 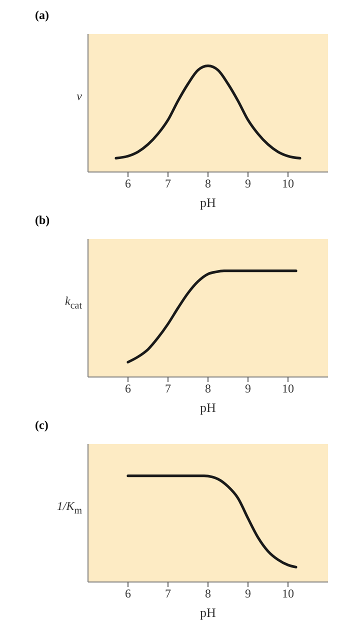 What do you see at coordinates (73, 303) in the screenshot?
I see `y-axis-title: k$_{cat}$` at bounding box center [73, 303].